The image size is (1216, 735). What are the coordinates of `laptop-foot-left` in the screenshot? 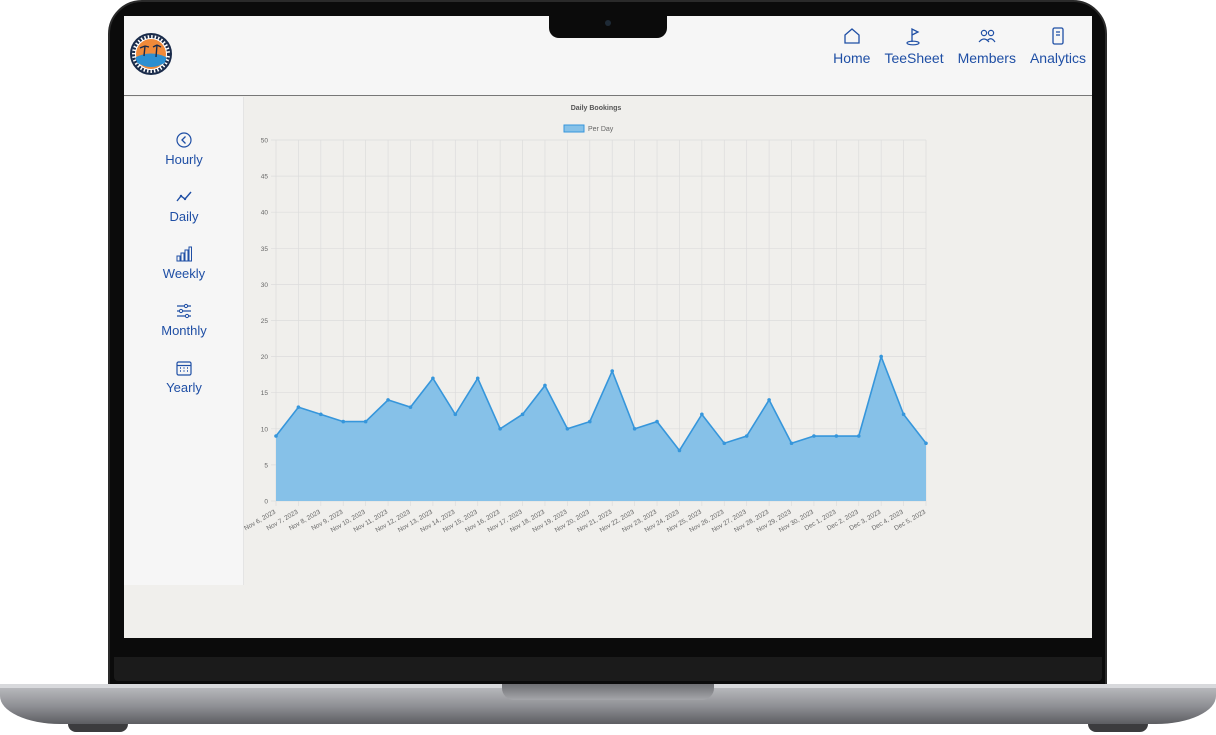 It's located at (98, 728).